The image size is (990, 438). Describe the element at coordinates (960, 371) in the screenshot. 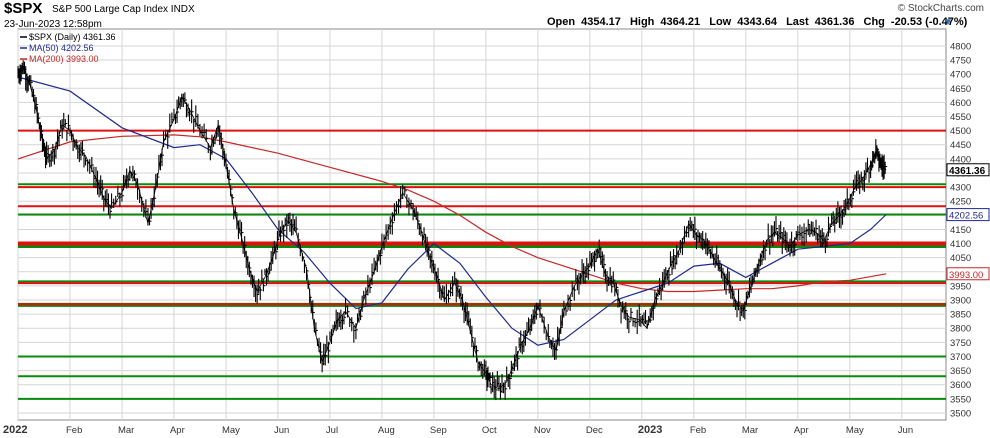

I see `y-tick-label: 3650` at that location.